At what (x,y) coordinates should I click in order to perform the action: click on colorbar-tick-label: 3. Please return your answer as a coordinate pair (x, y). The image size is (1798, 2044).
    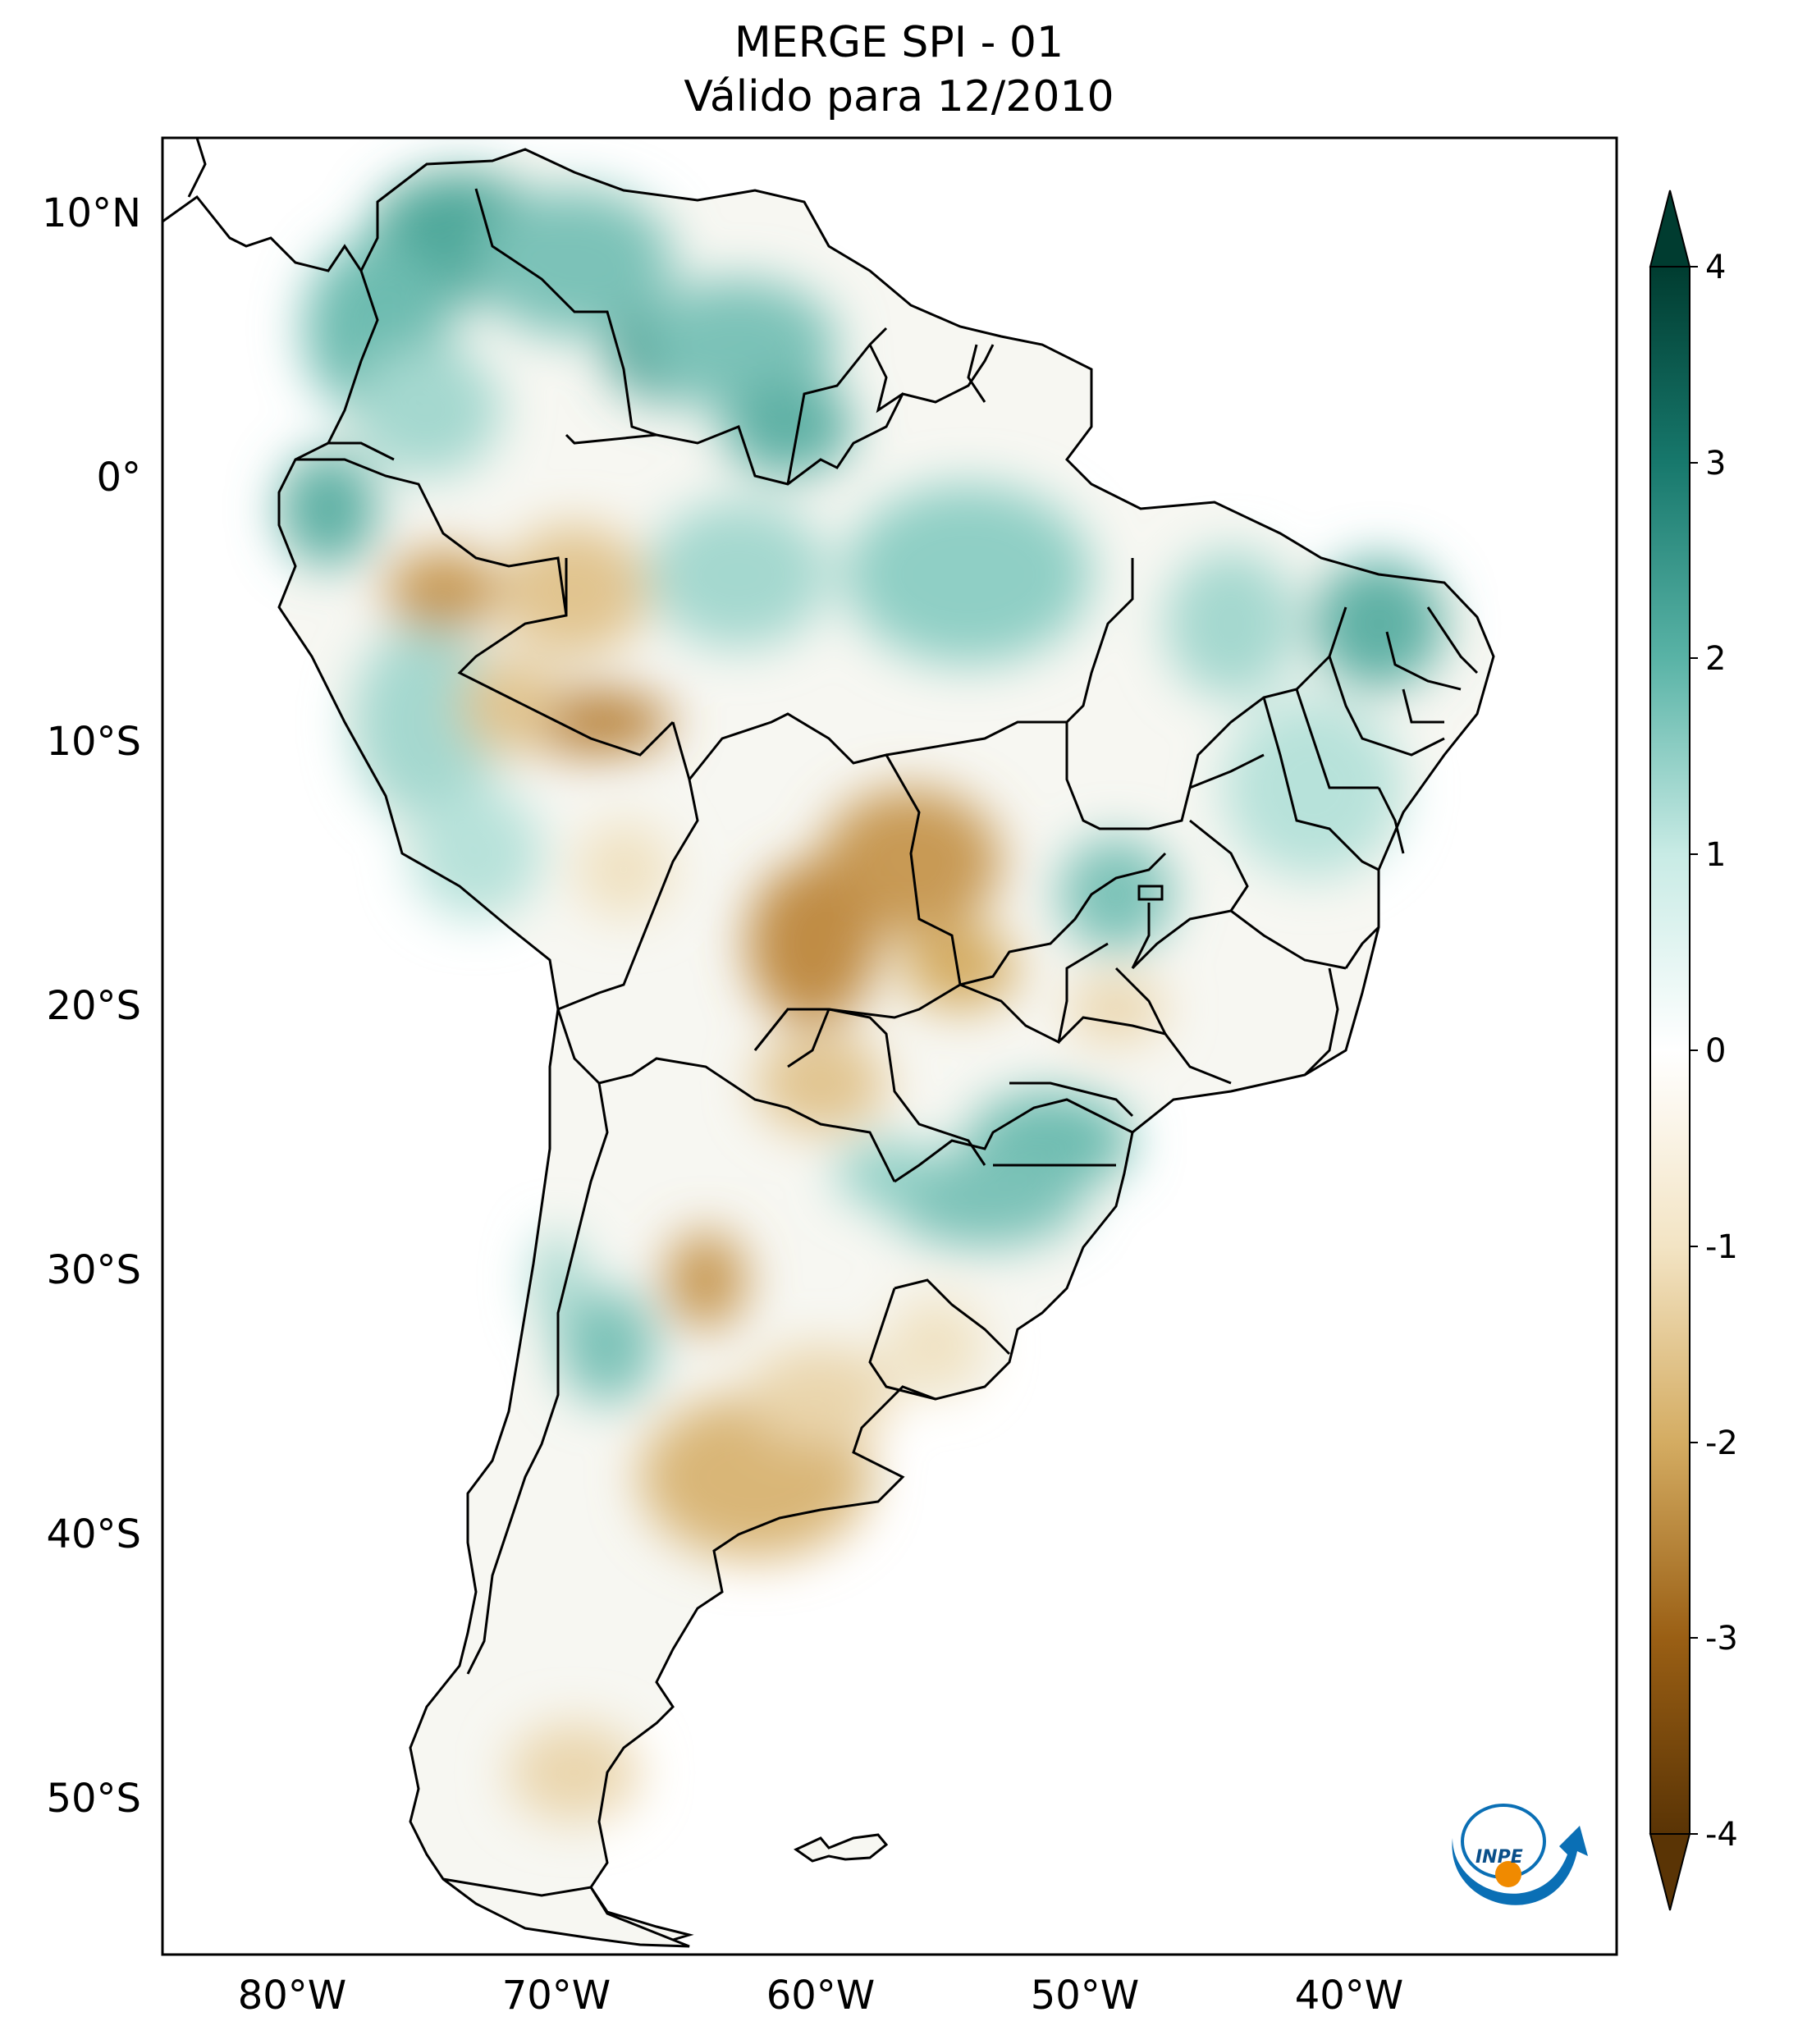
    Looking at the image, I should click on (1715, 463).